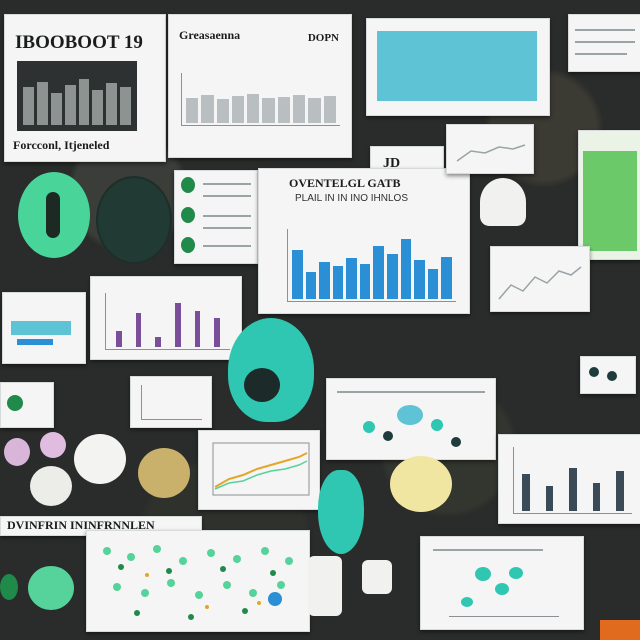 This screenshot has width=640, height=640. Describe the element at coordinates (610, 201) in the screenshot. I see `green-panel-fill` at that location.